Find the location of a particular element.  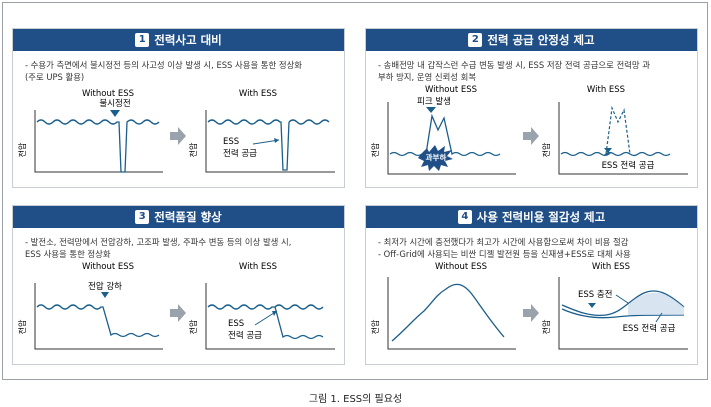

panel-header: 1 전력사고 대비 is located at coordinates (178, 40).